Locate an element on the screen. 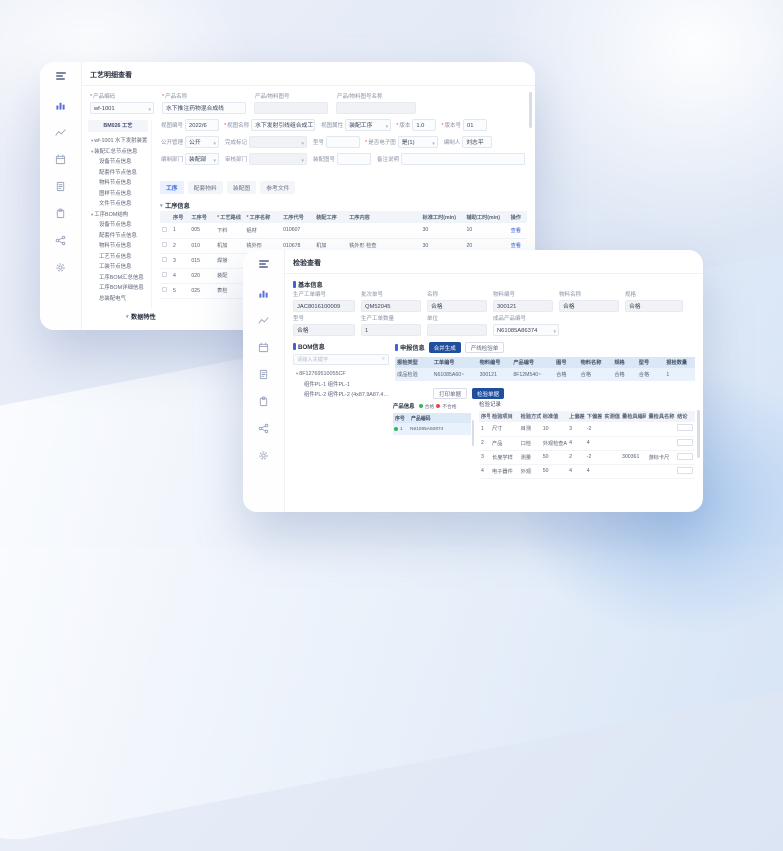 The width and height of the screenshot is (783, 851). column-header: 量检具名称 is located at coordinates (661, 416).